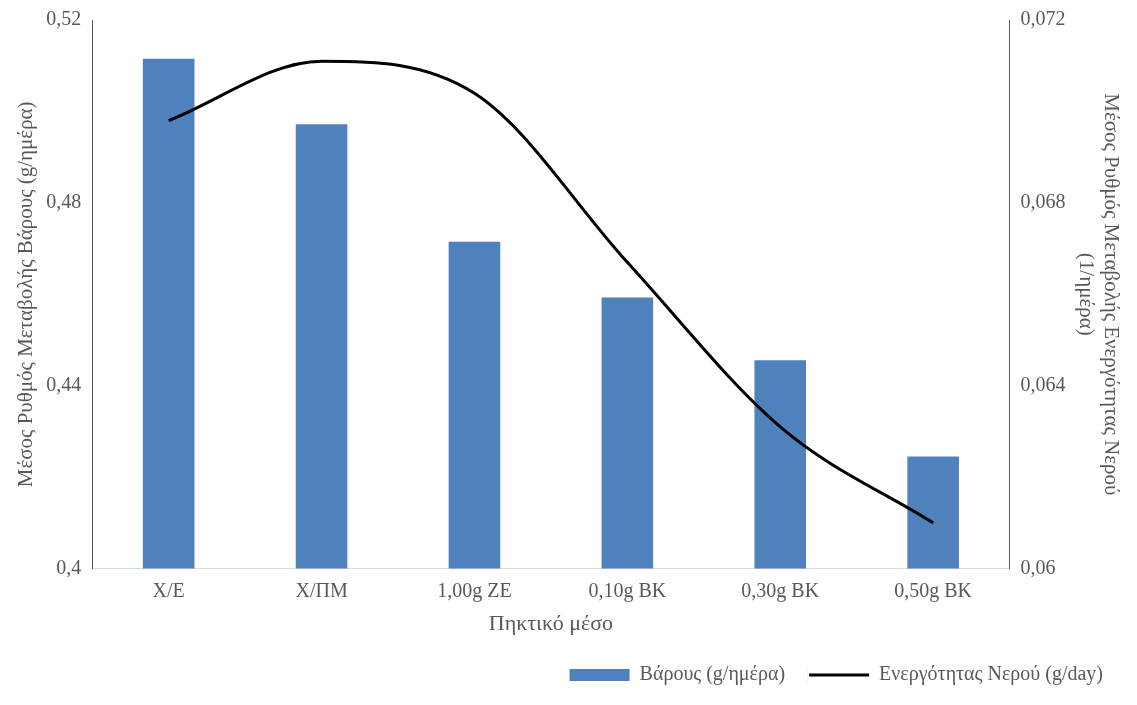 This screenshot has width=1137, height=705. What do you see at coordinates (1038, 566) in the screenshot?
I see `y2-tick-label: 0,06` at bounding box center [1038, 566].